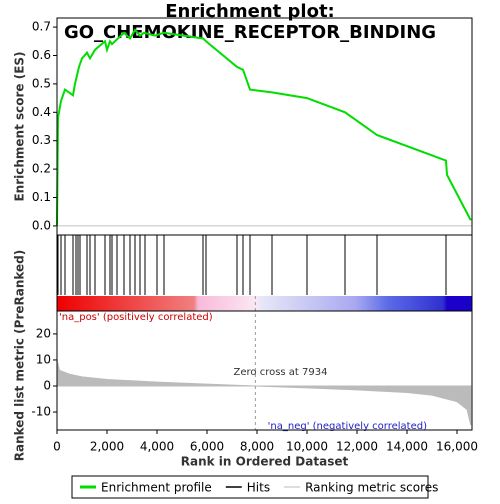  I want to click on y-tick-label: 0.6, so click(41, 55).